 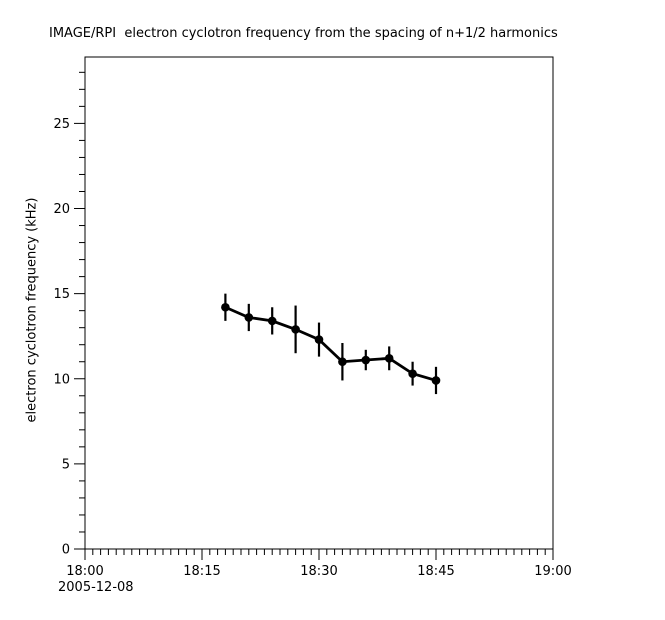 What do you see at coordinates (61, 209) in the screenshot?
I see `y-tick-label: 20` at bounding box center [61, 209].